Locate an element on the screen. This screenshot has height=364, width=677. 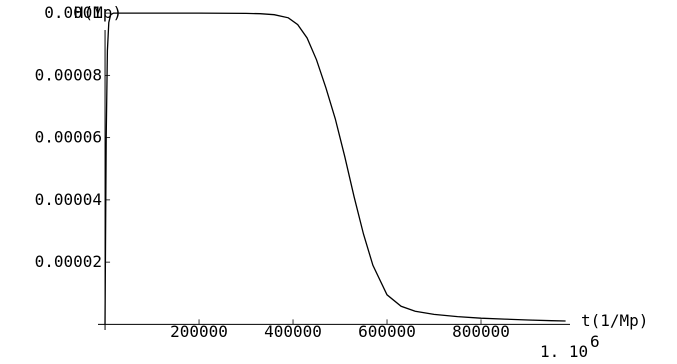
x-ticks: 200000 400000 600000 800000 is located at coordinates (340, 330).